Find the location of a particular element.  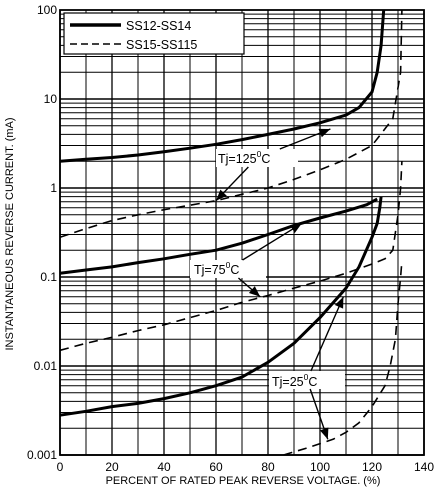

annotation-tj125-label: Tj=1250C is located at coordinates (244, 157).